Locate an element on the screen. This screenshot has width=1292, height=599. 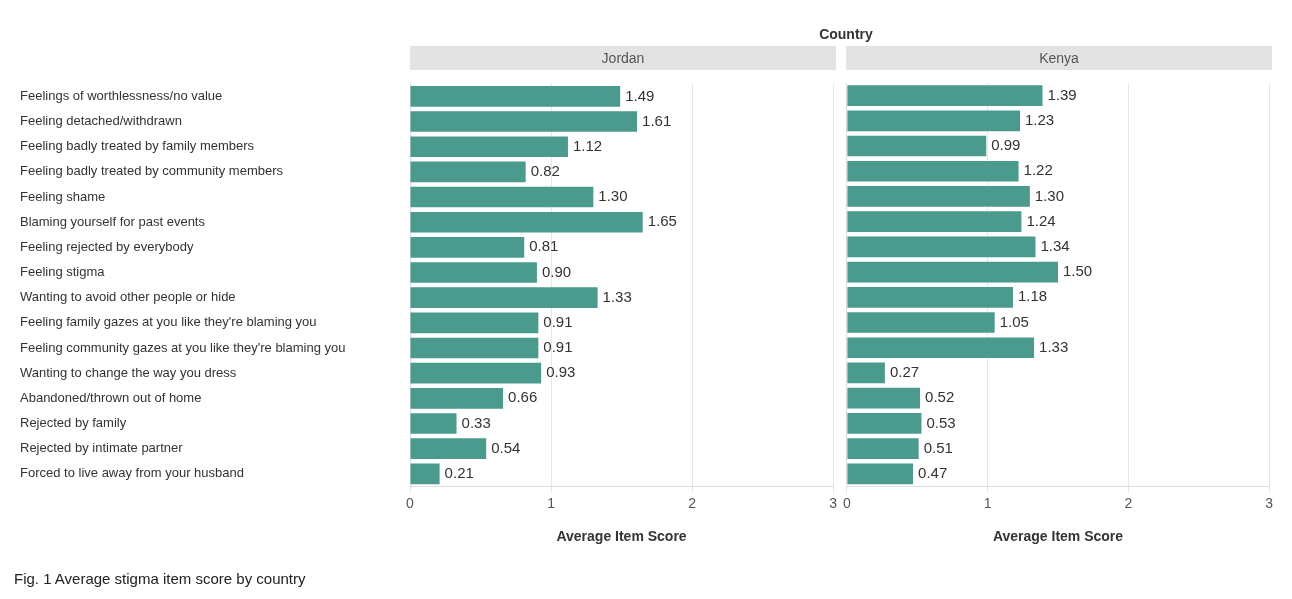
data-label: 1.50 is located at coordinates (1078, 271).